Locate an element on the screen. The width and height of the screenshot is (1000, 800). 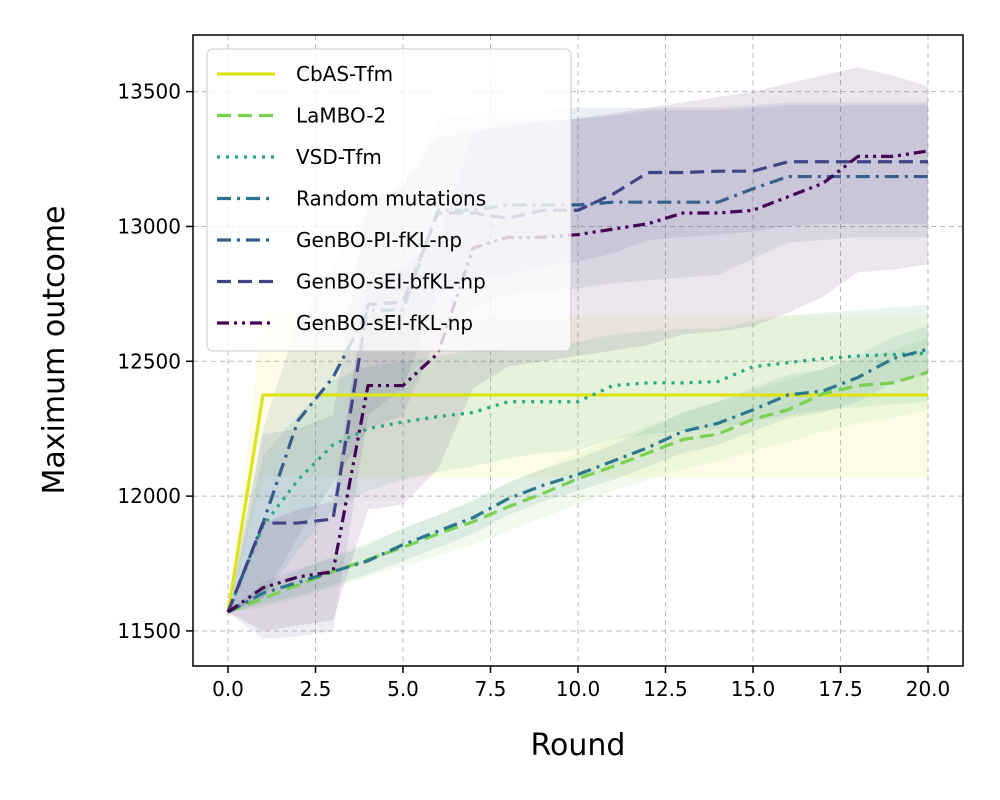
y-tick-label: 12000 is located at coordinates (149, 496).